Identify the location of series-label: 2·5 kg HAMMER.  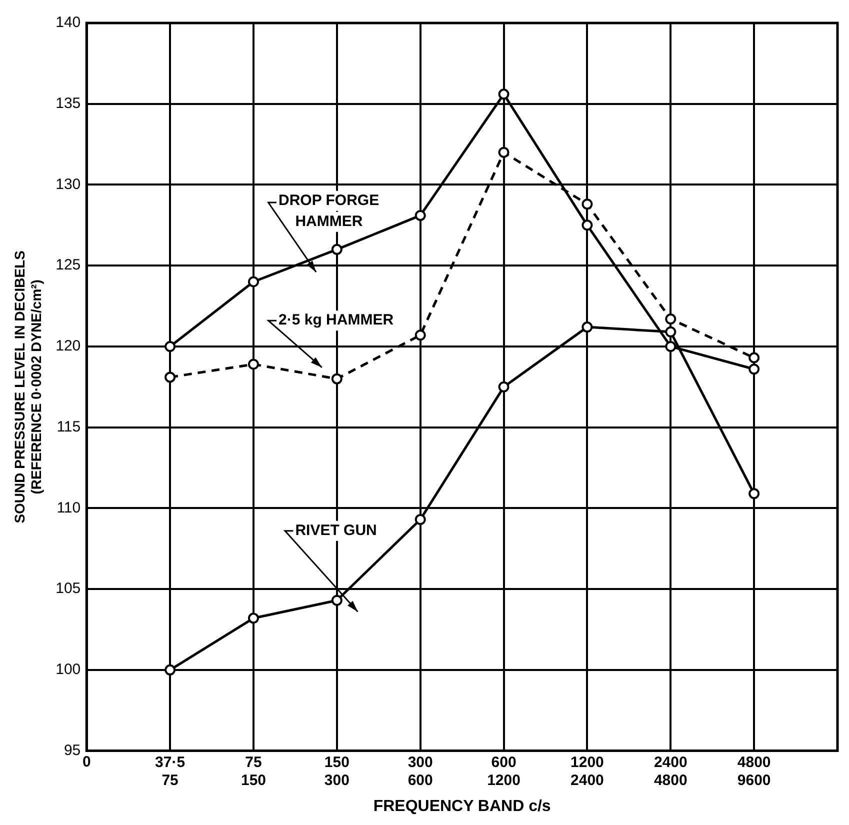
(336, 320).